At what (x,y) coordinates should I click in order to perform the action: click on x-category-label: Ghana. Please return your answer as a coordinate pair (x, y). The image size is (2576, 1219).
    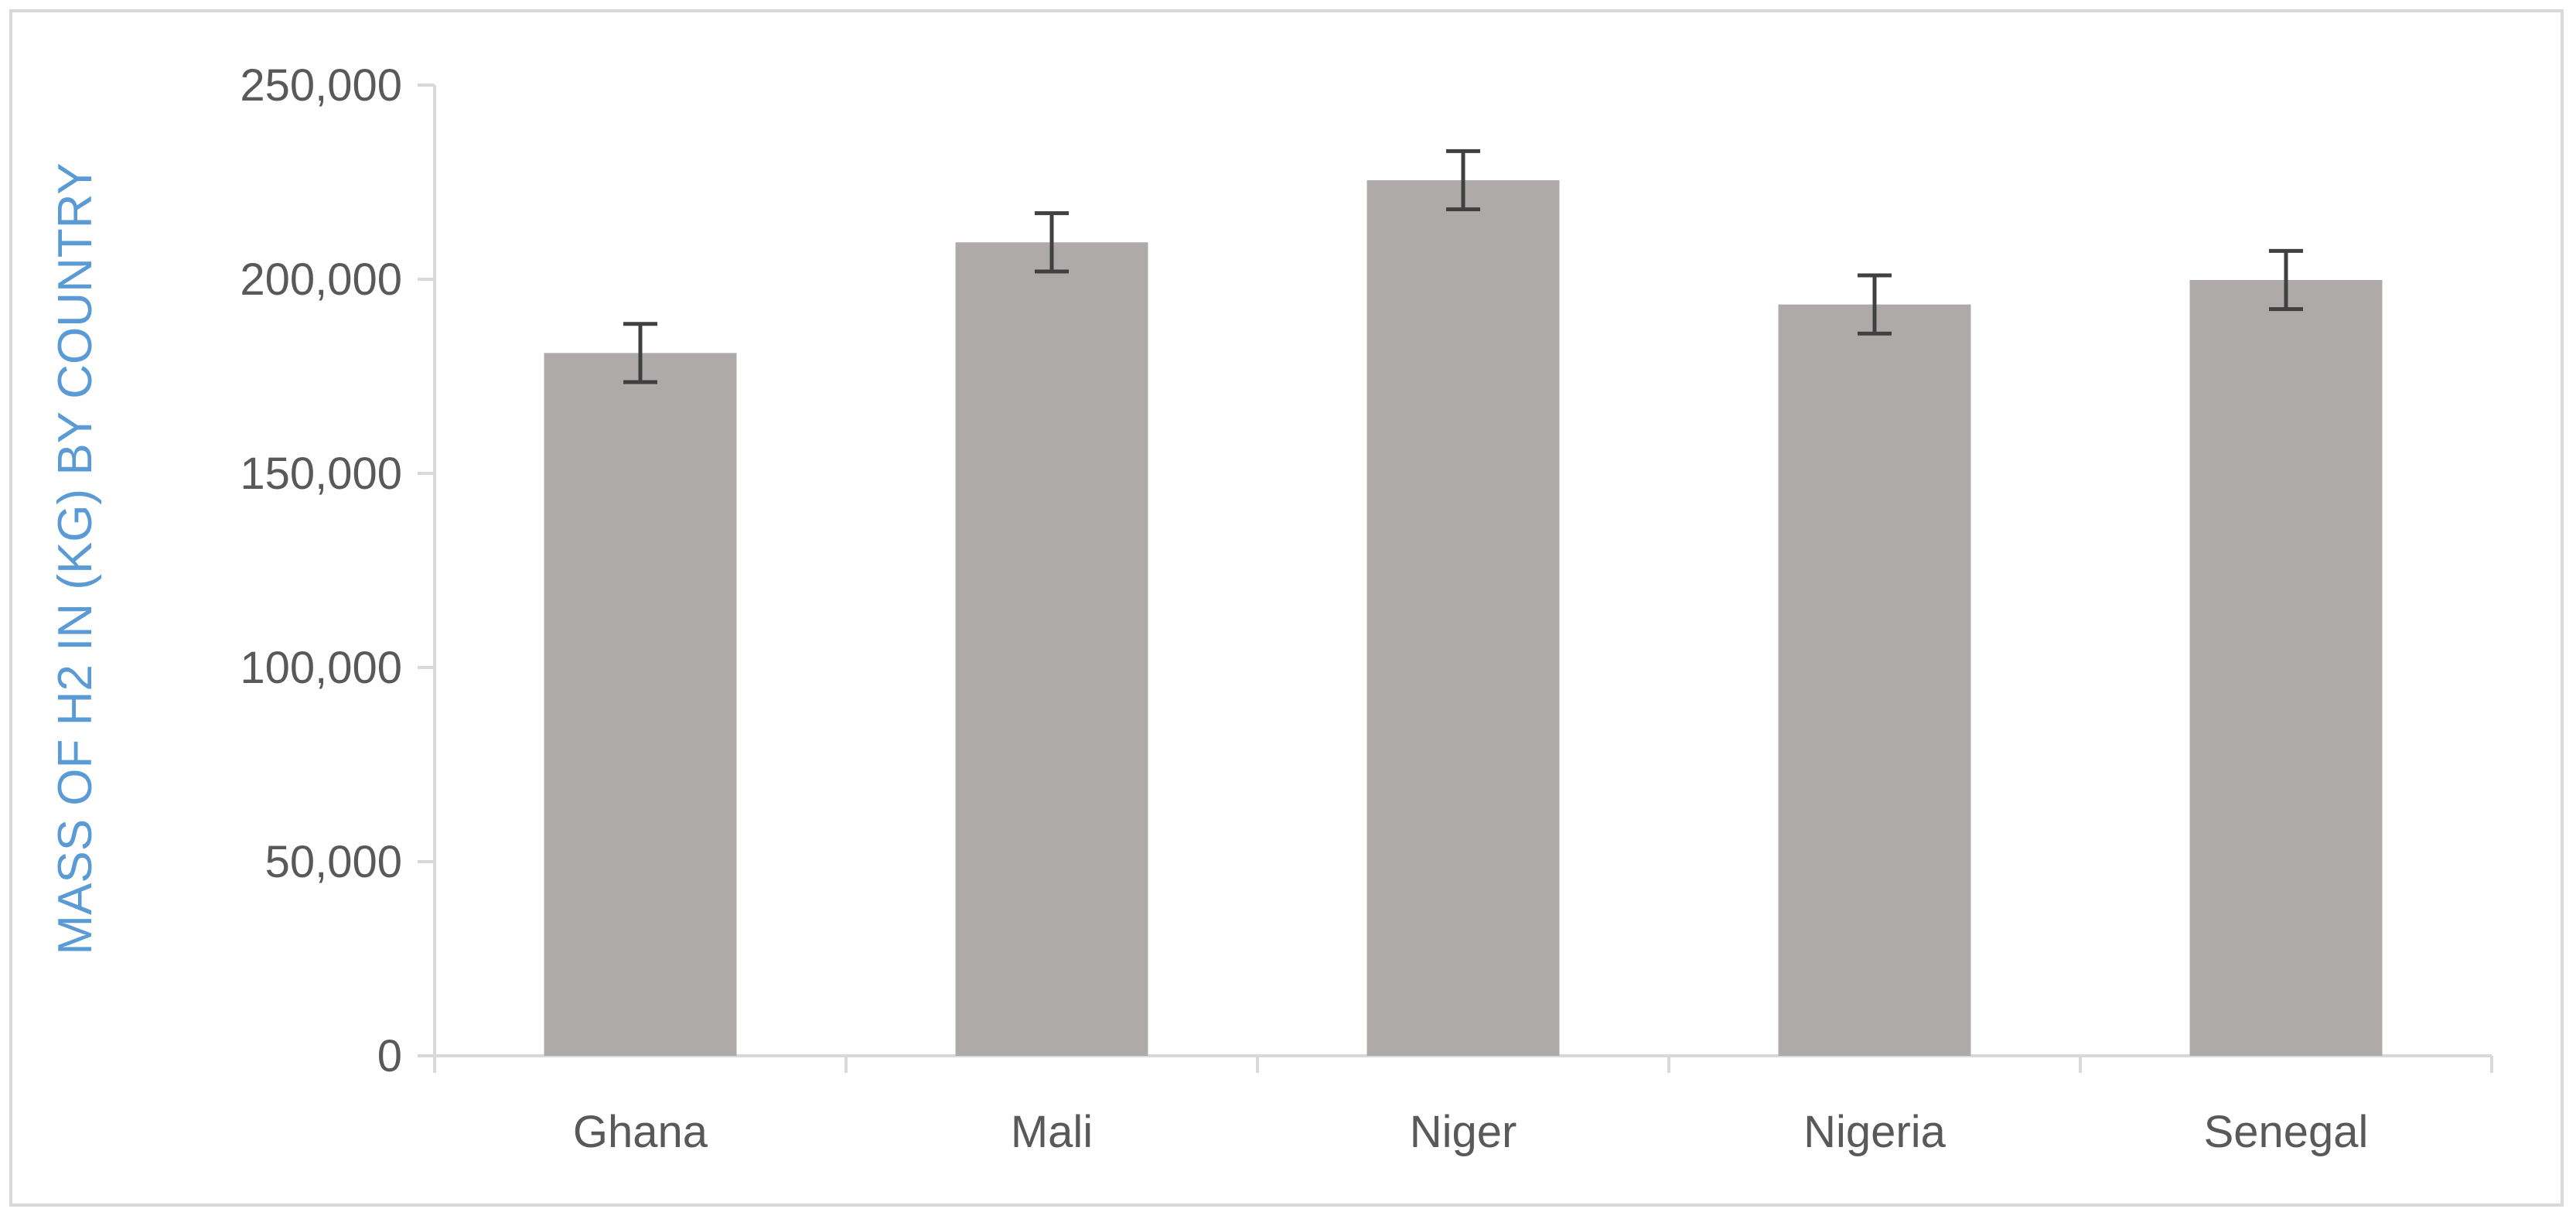
    Looking at the image, I should click on (640, 1132).